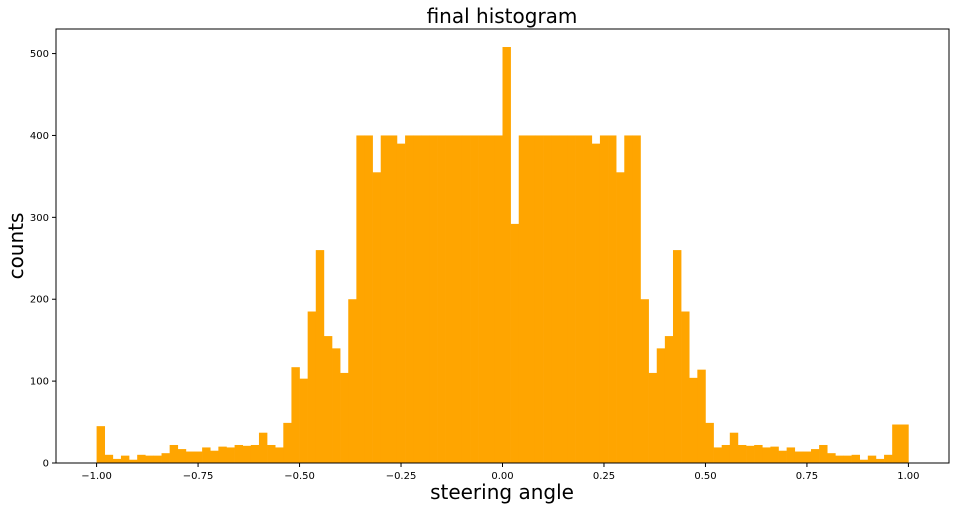  I want to click on y-axis-label: counts, so click(16, 246).